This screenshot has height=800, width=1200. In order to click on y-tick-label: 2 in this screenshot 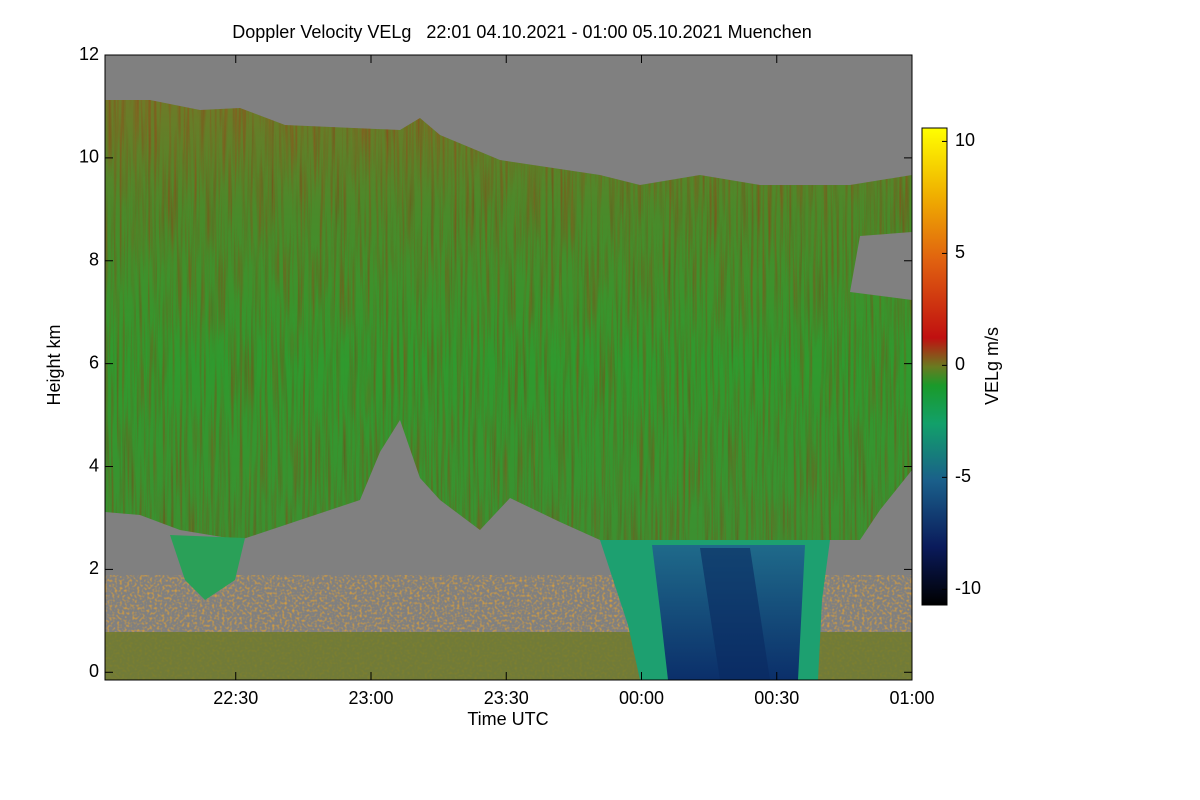, I will do `click(94, 568)`.